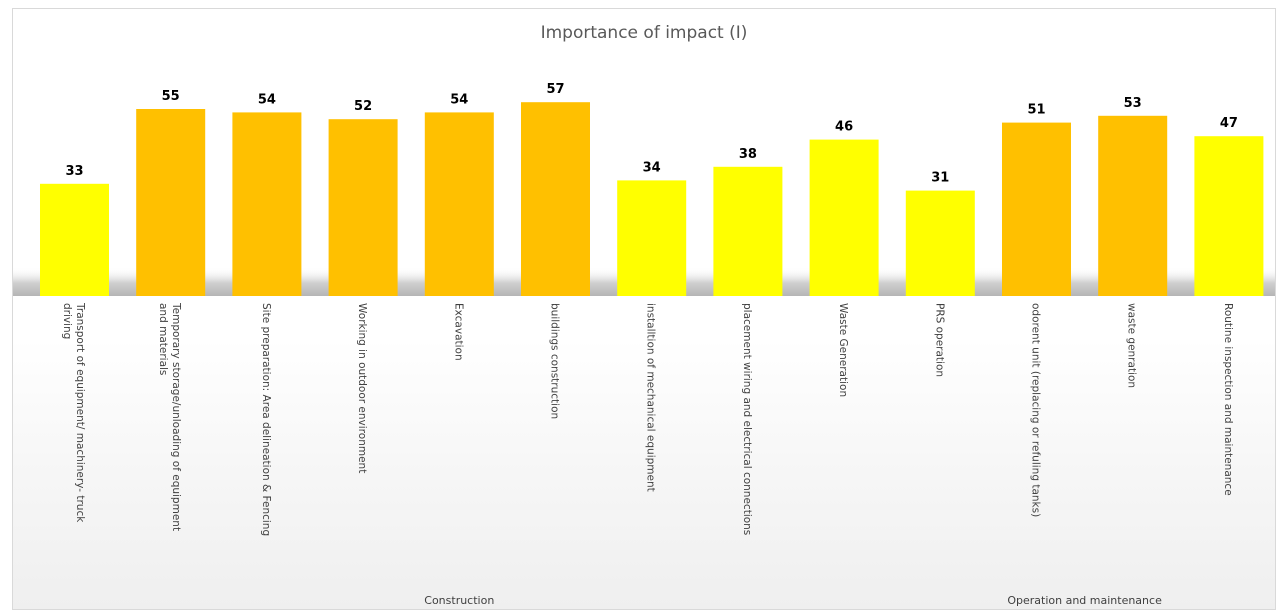  What do you see at coordinates (1132, 345) in the screenshot?
I see `category-label: waste genration` at bounding box center [1132, 345].